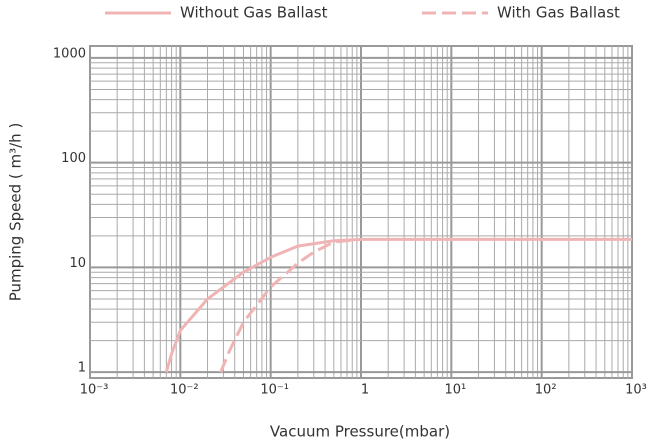 This screenshot has width=655, height=447. What do you see at coordinates (290, 305) in the screenshot?
I see `line` at bounding box center [290, 305].